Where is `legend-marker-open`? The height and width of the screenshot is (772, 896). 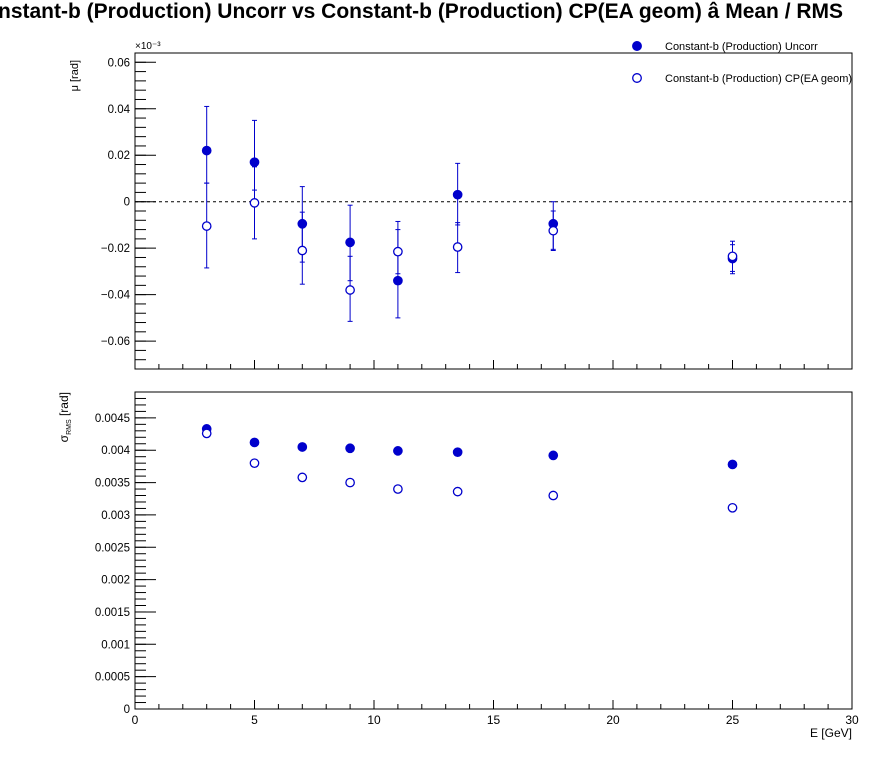 legend-marker-open is located at coordinates (637, 78).